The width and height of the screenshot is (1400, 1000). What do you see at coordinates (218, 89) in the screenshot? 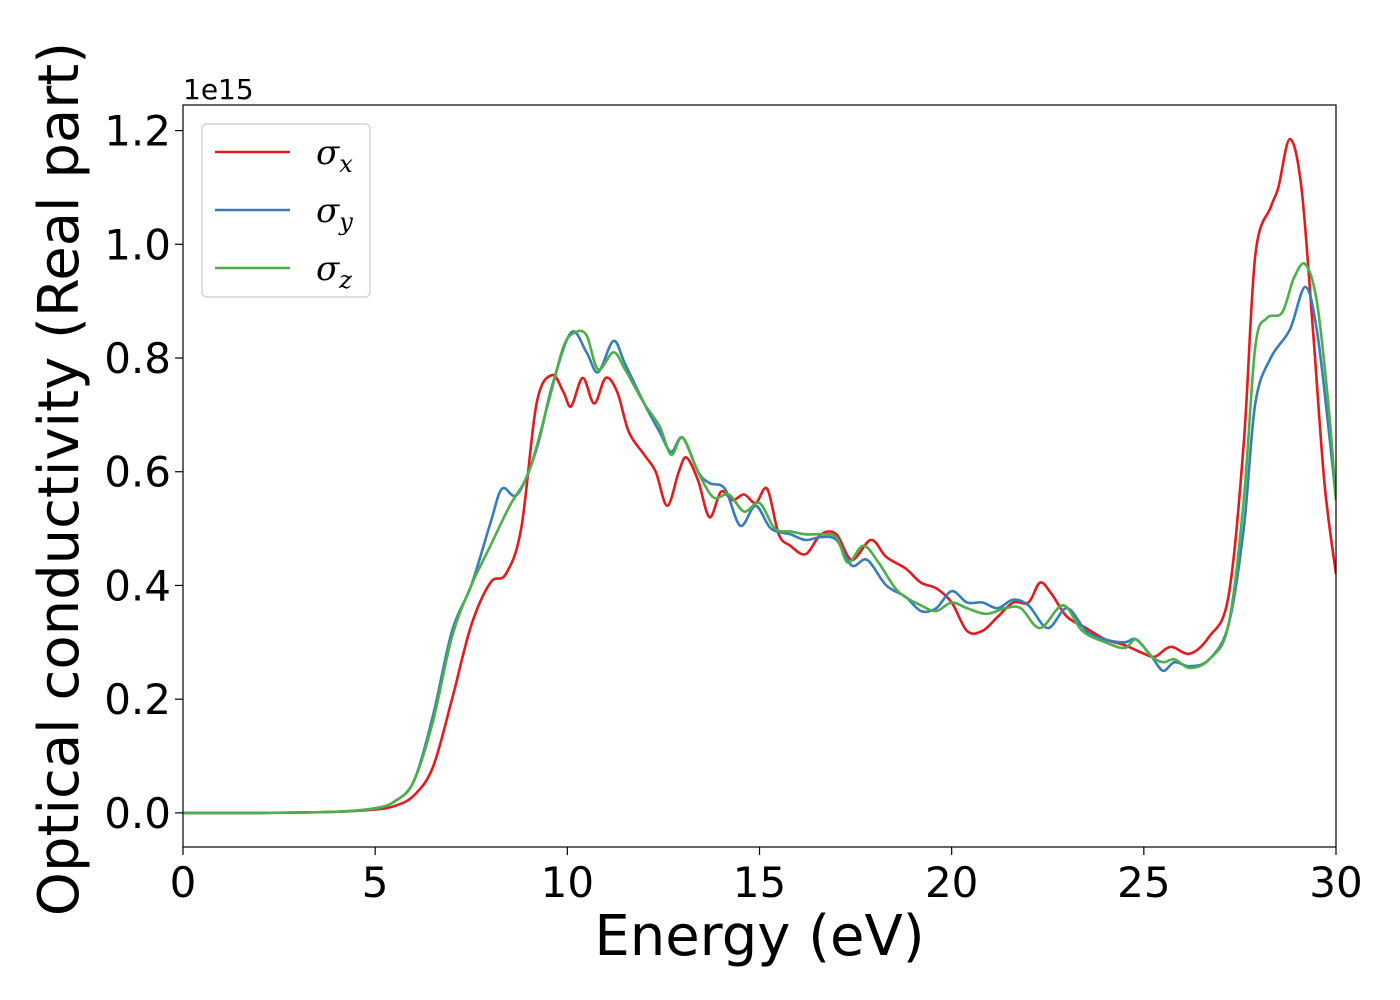
I see `y-axis-offset-label: 1e15` at bounding box center [218, 89].